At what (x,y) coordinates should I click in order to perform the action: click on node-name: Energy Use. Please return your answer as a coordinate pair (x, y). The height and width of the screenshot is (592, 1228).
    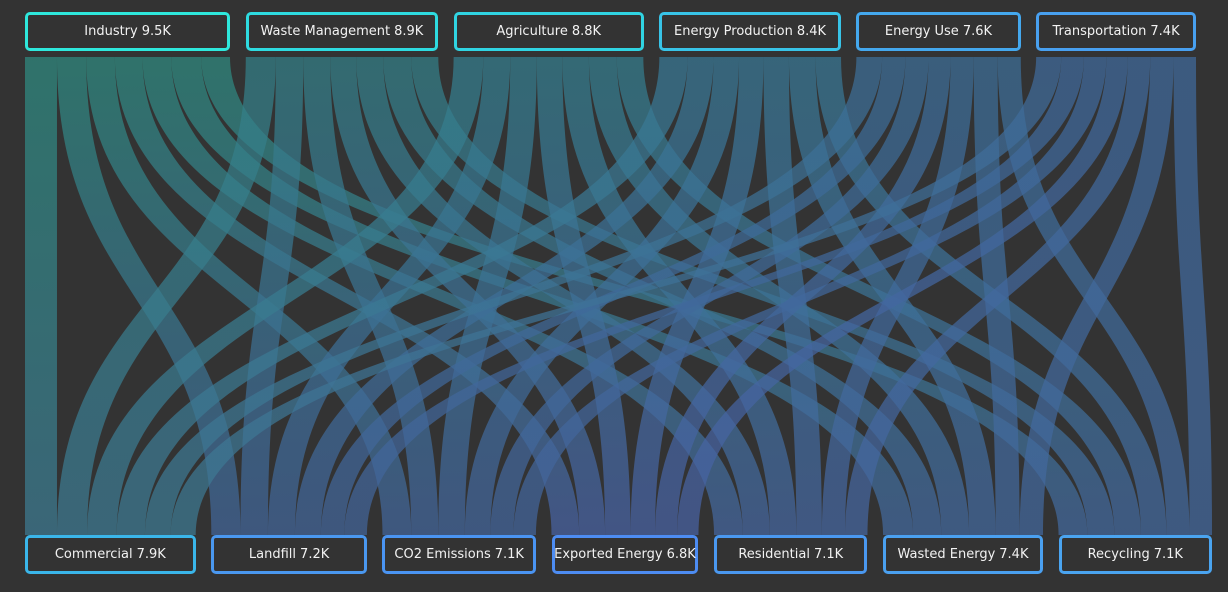
    Looking at the image, I should click on (921, 31).